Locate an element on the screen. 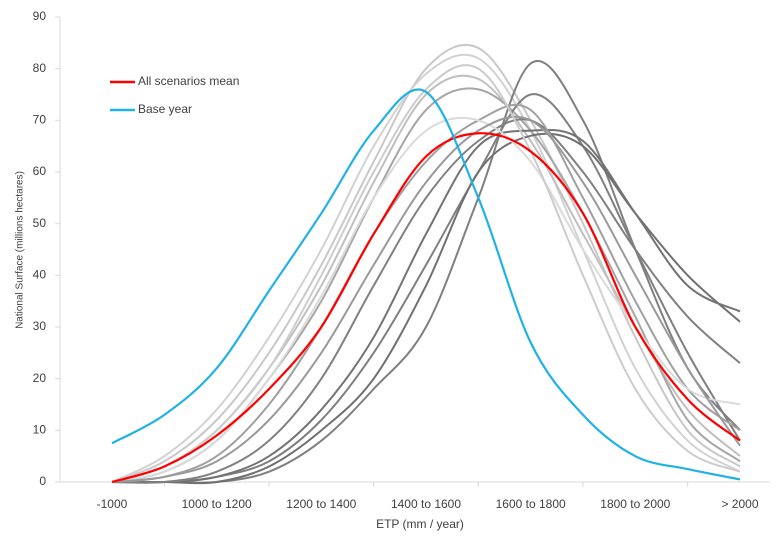  y-axis-label: National Surface (millions hectares) is located at coordinates (20, 250).